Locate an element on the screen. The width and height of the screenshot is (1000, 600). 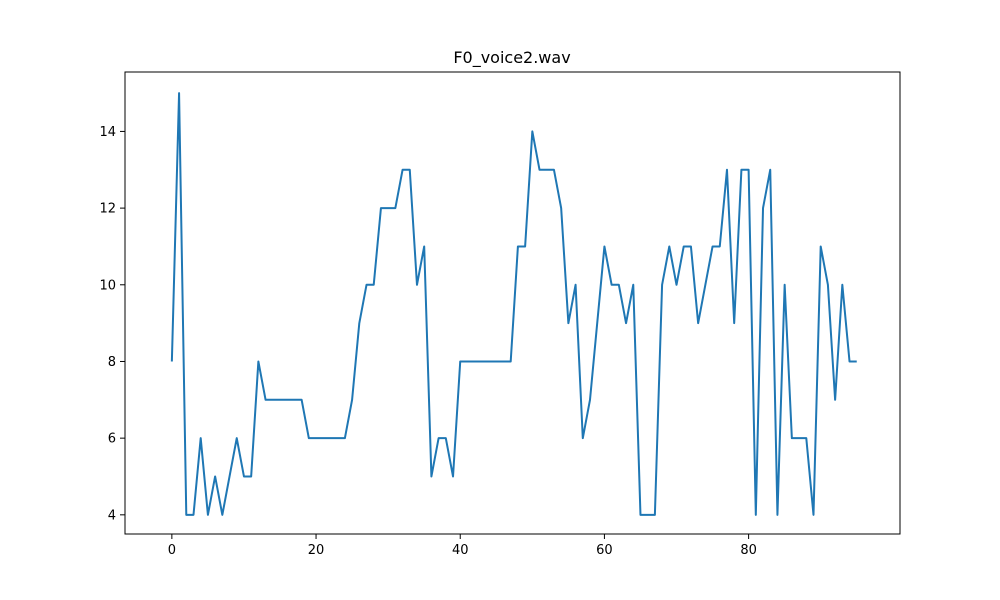
y-tick-label: 4 is located at coordinates (112, 515).